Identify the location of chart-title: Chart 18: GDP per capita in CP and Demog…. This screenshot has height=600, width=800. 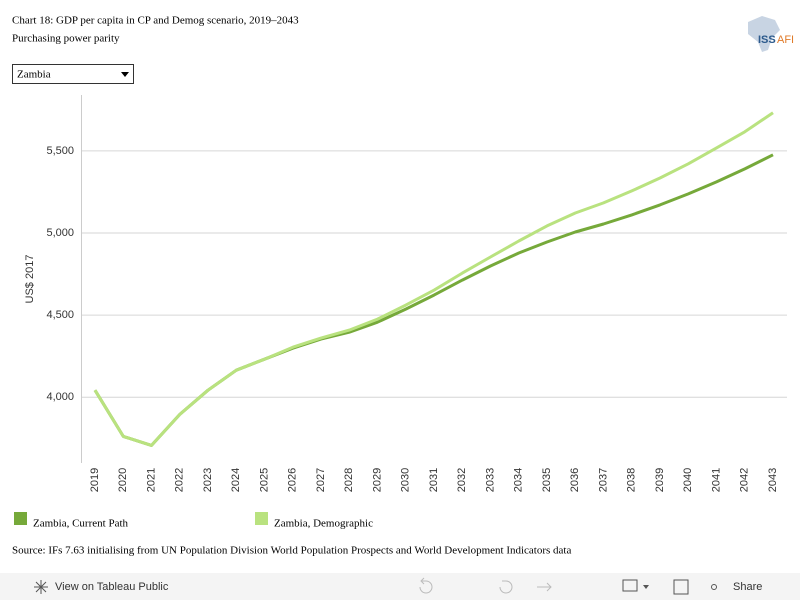
(155, 21).